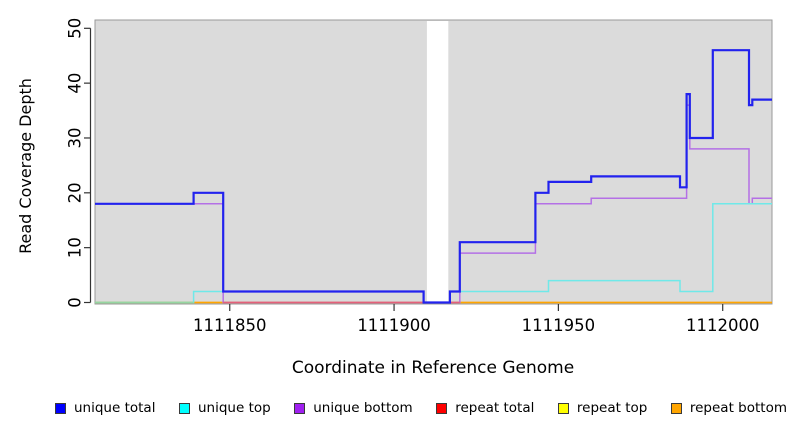 This screenshot has height=432, width=792. Describe the element at coordinates (115, 408) in the screenshot. I see `legend-label: unique total` at that location.